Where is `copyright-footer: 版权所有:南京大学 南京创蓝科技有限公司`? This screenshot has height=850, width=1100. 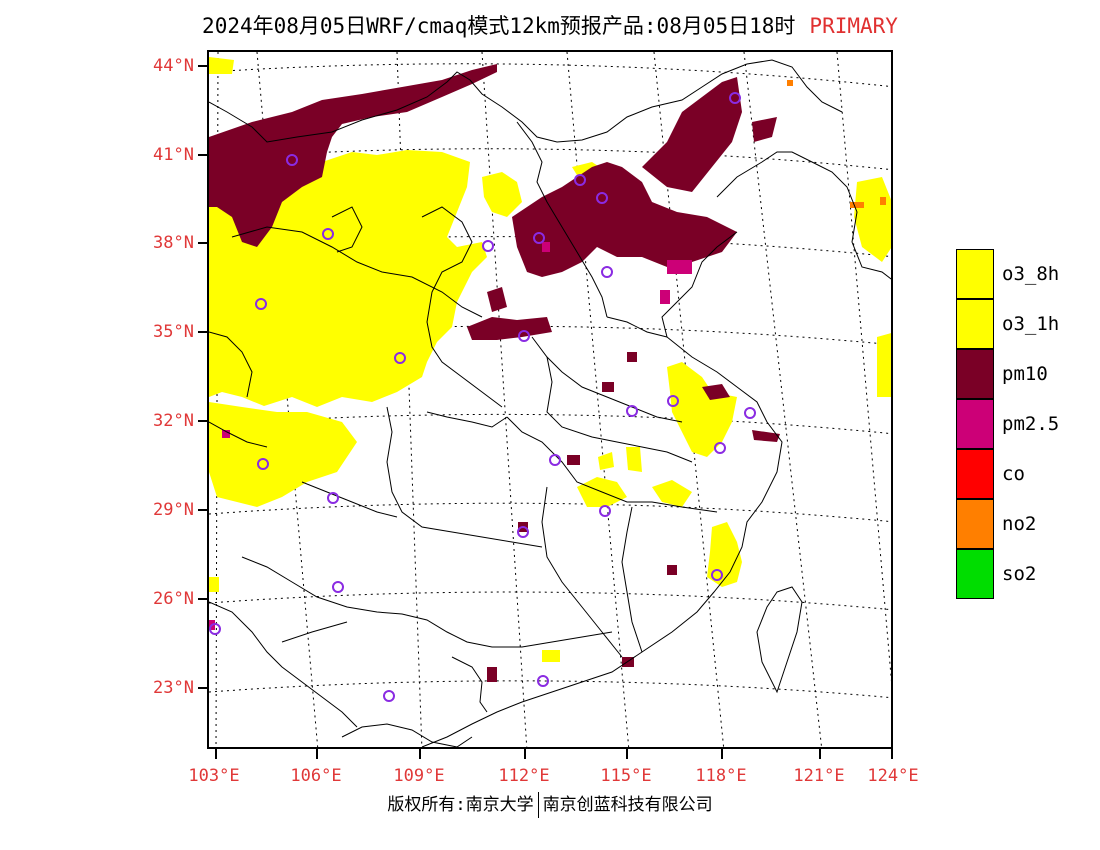 copyright-footer: 版权所有:南京大学 南京创蓝科技有限公司 is located at coordinates (550, 804).